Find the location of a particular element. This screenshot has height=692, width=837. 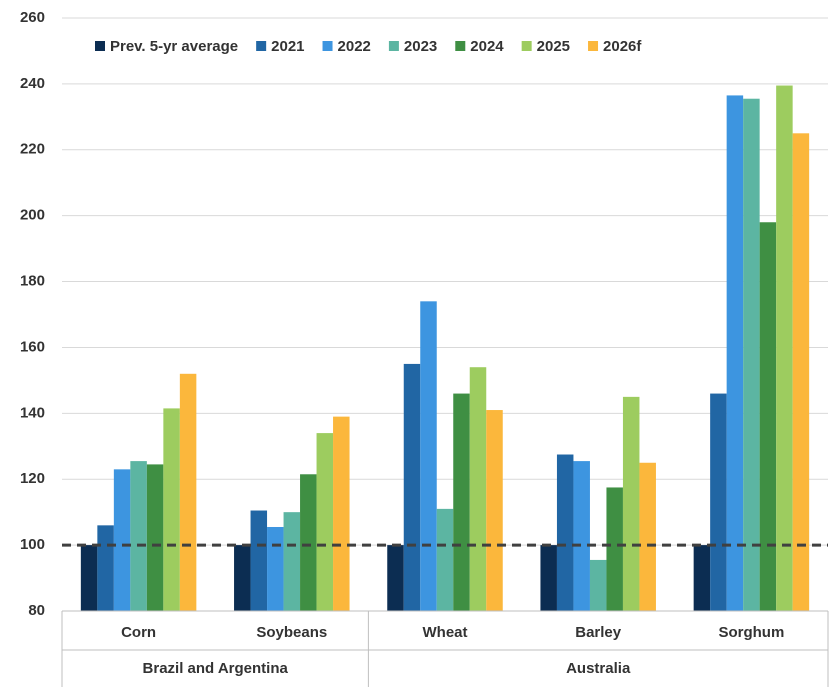

y-tick-label: 120 is located at coordinates (32, 478).